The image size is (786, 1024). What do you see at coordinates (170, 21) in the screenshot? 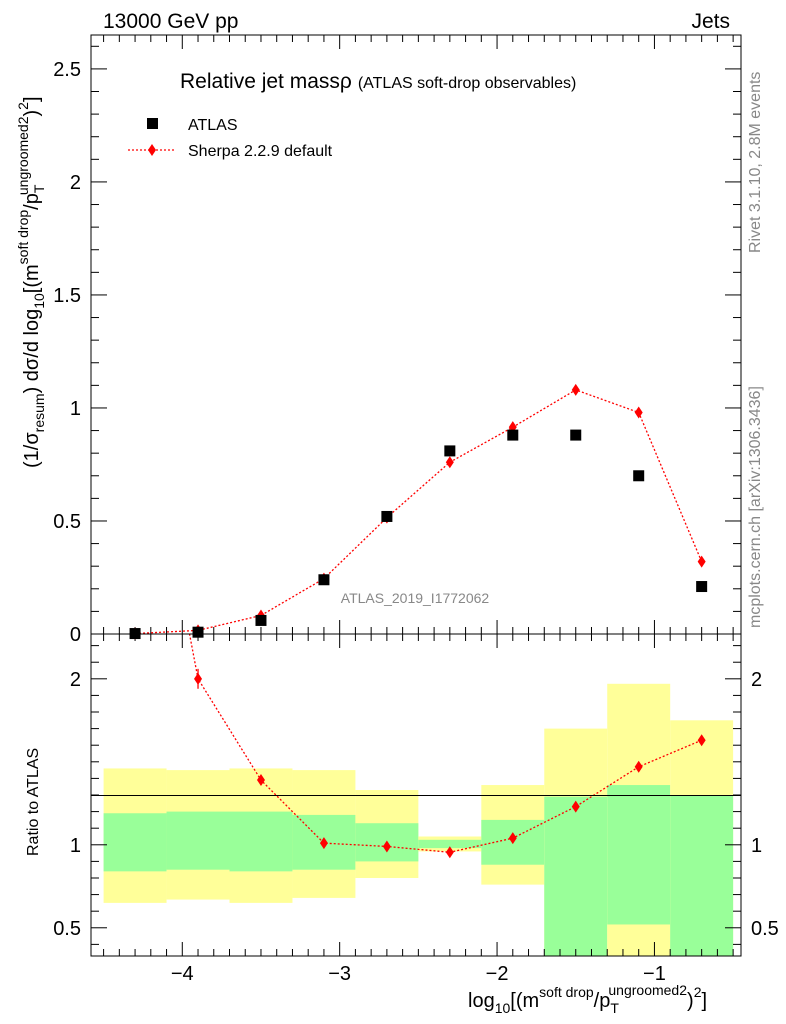
I see `energy-label: 13000 GeV pp` at bounding box center [170, 21].